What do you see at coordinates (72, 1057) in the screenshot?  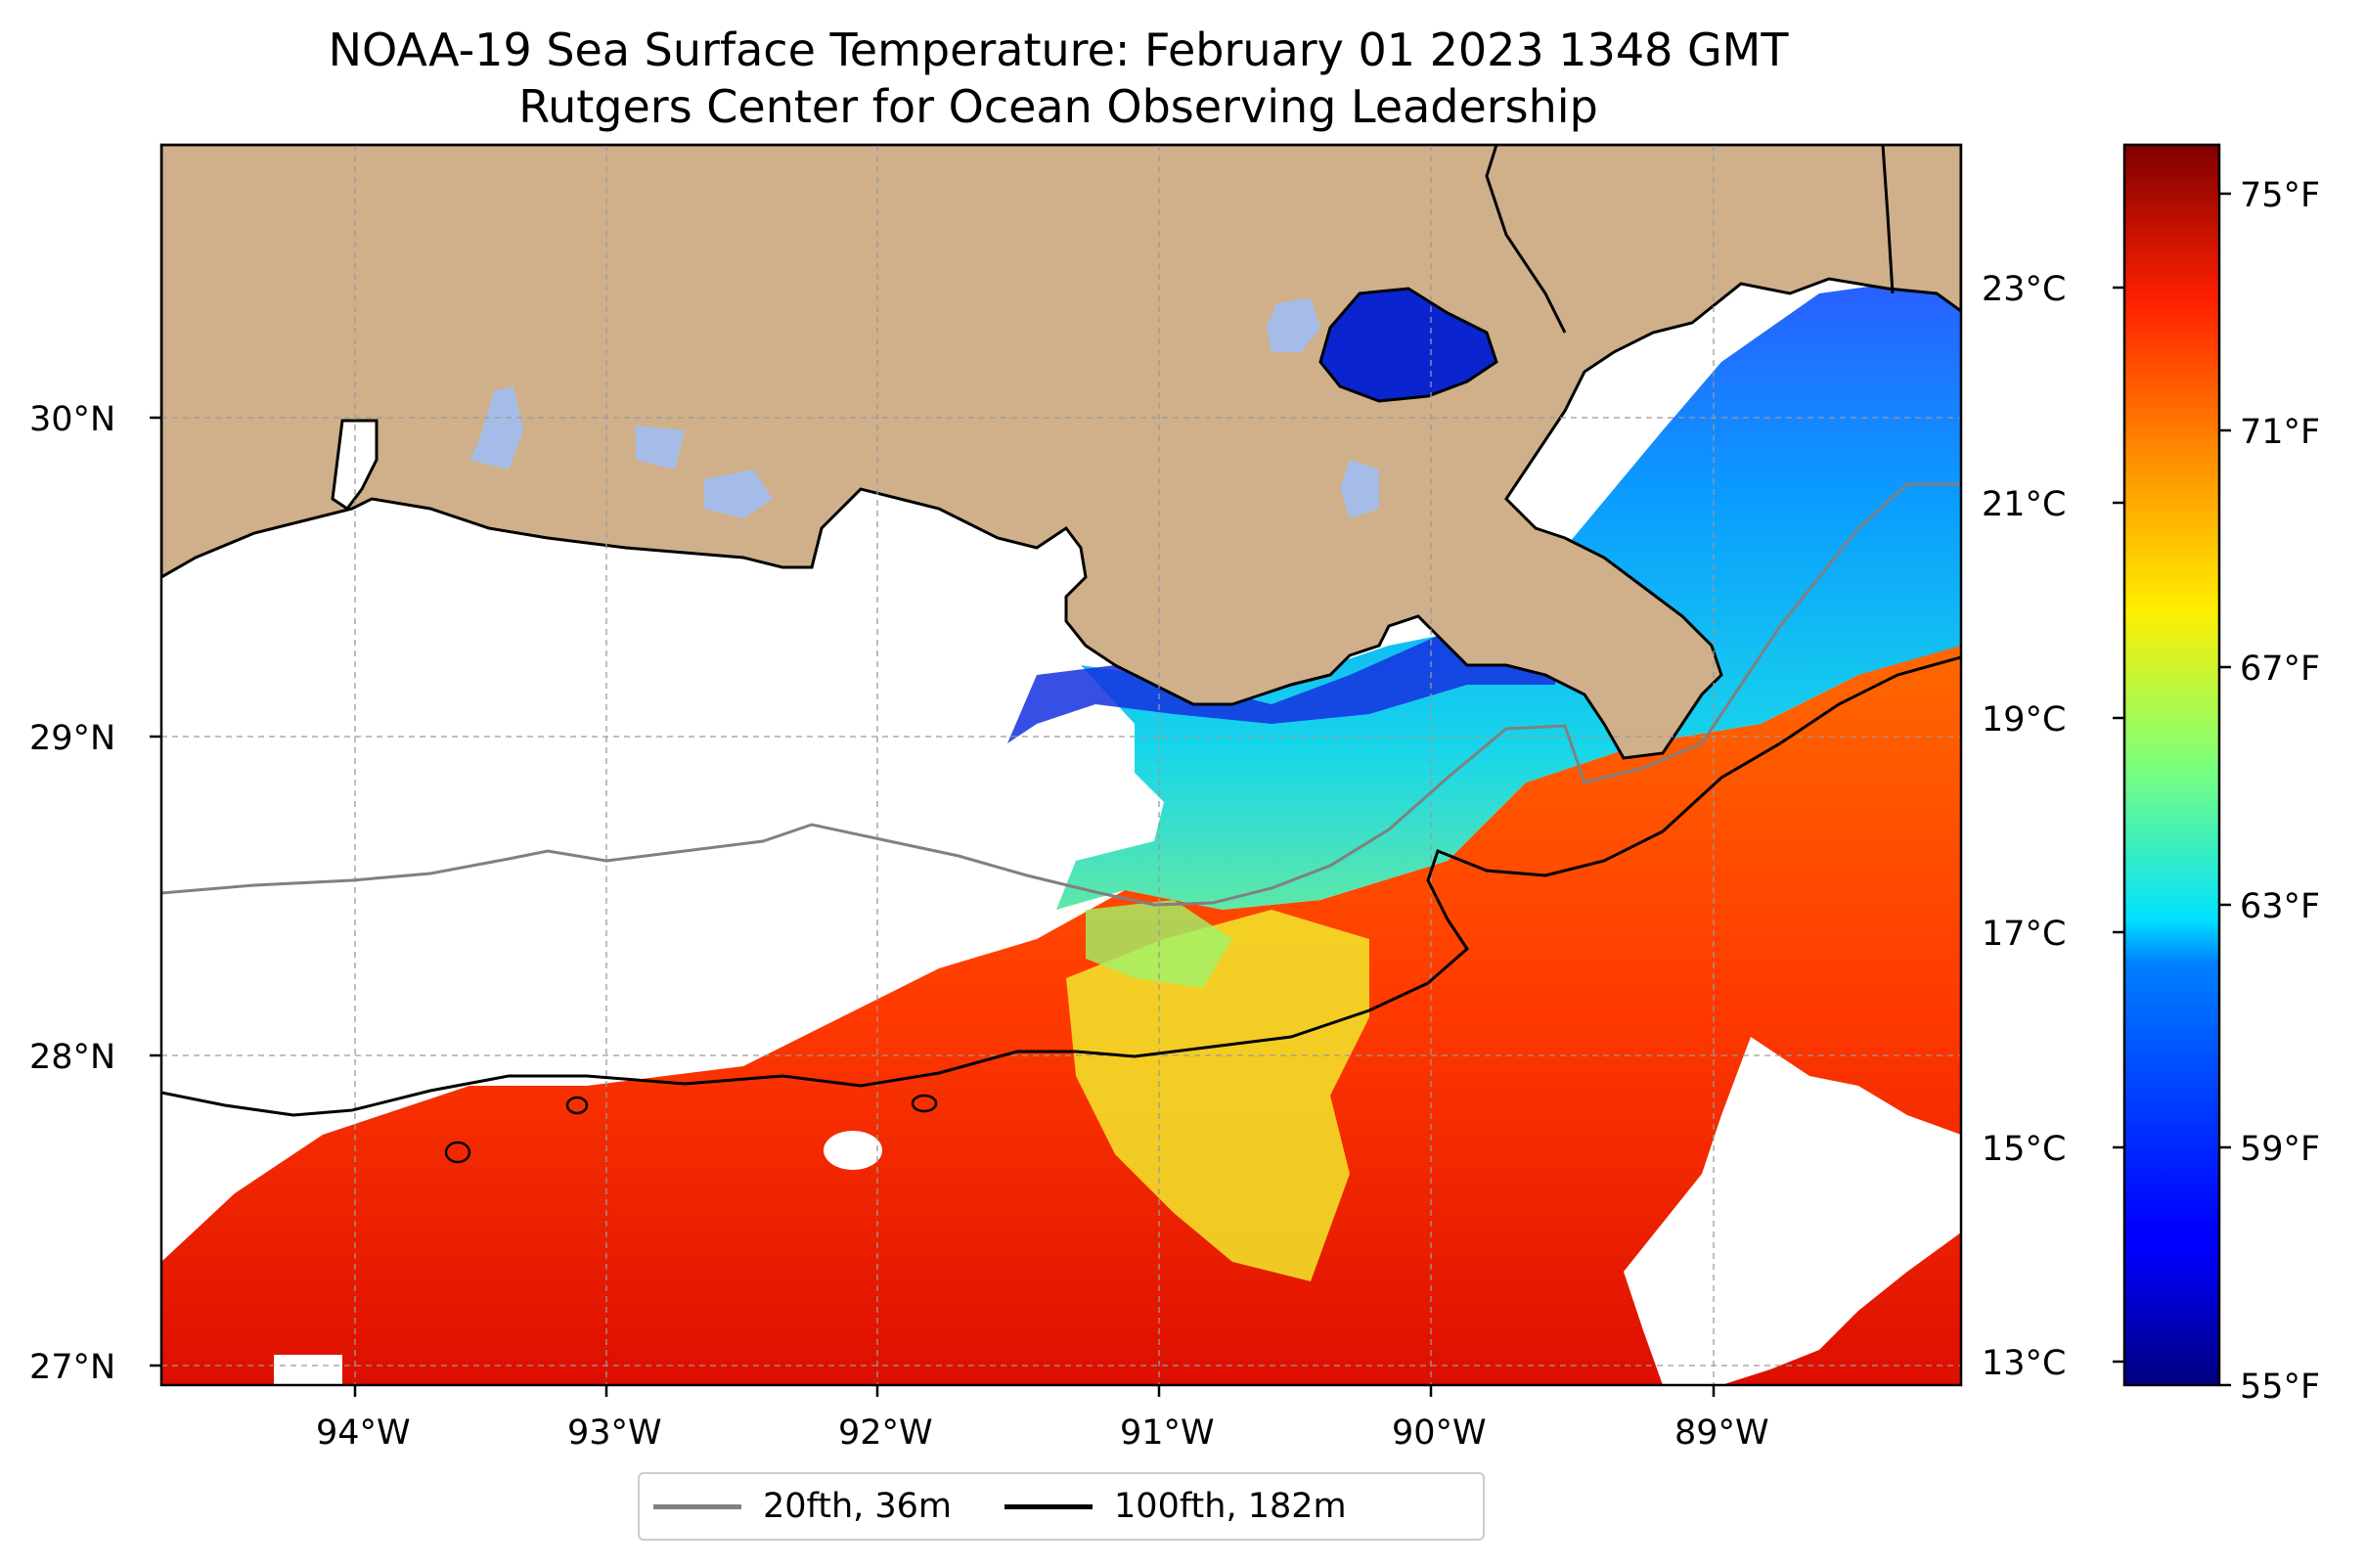 I see `lat-tick-28: 28°N` at bounding box center [72, 1057].